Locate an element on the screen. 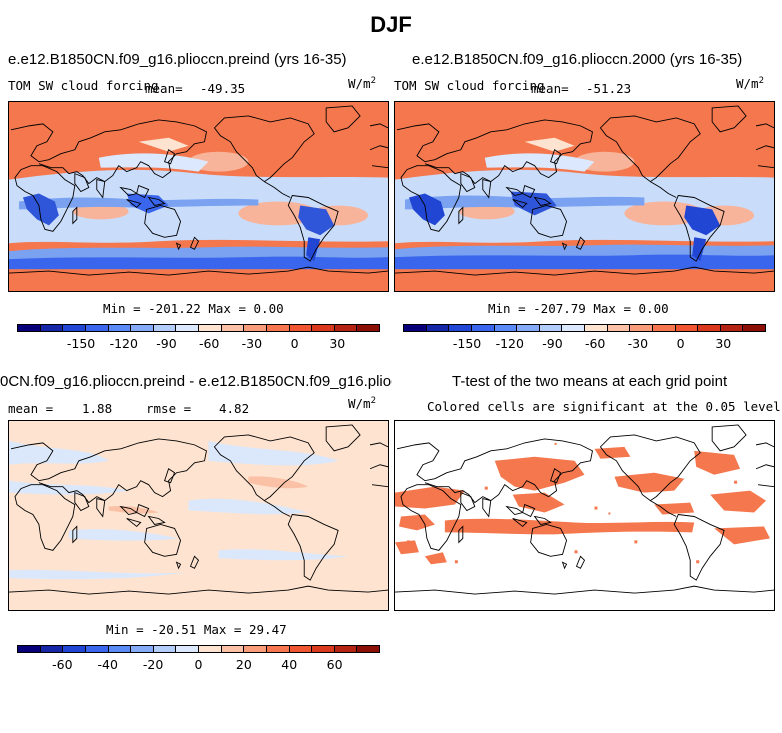 The height and width of the screenshot is (733, 782). bottom-left-minmax: Min = -20.51 Max = 29.47 is located at coordinates (196, 629).